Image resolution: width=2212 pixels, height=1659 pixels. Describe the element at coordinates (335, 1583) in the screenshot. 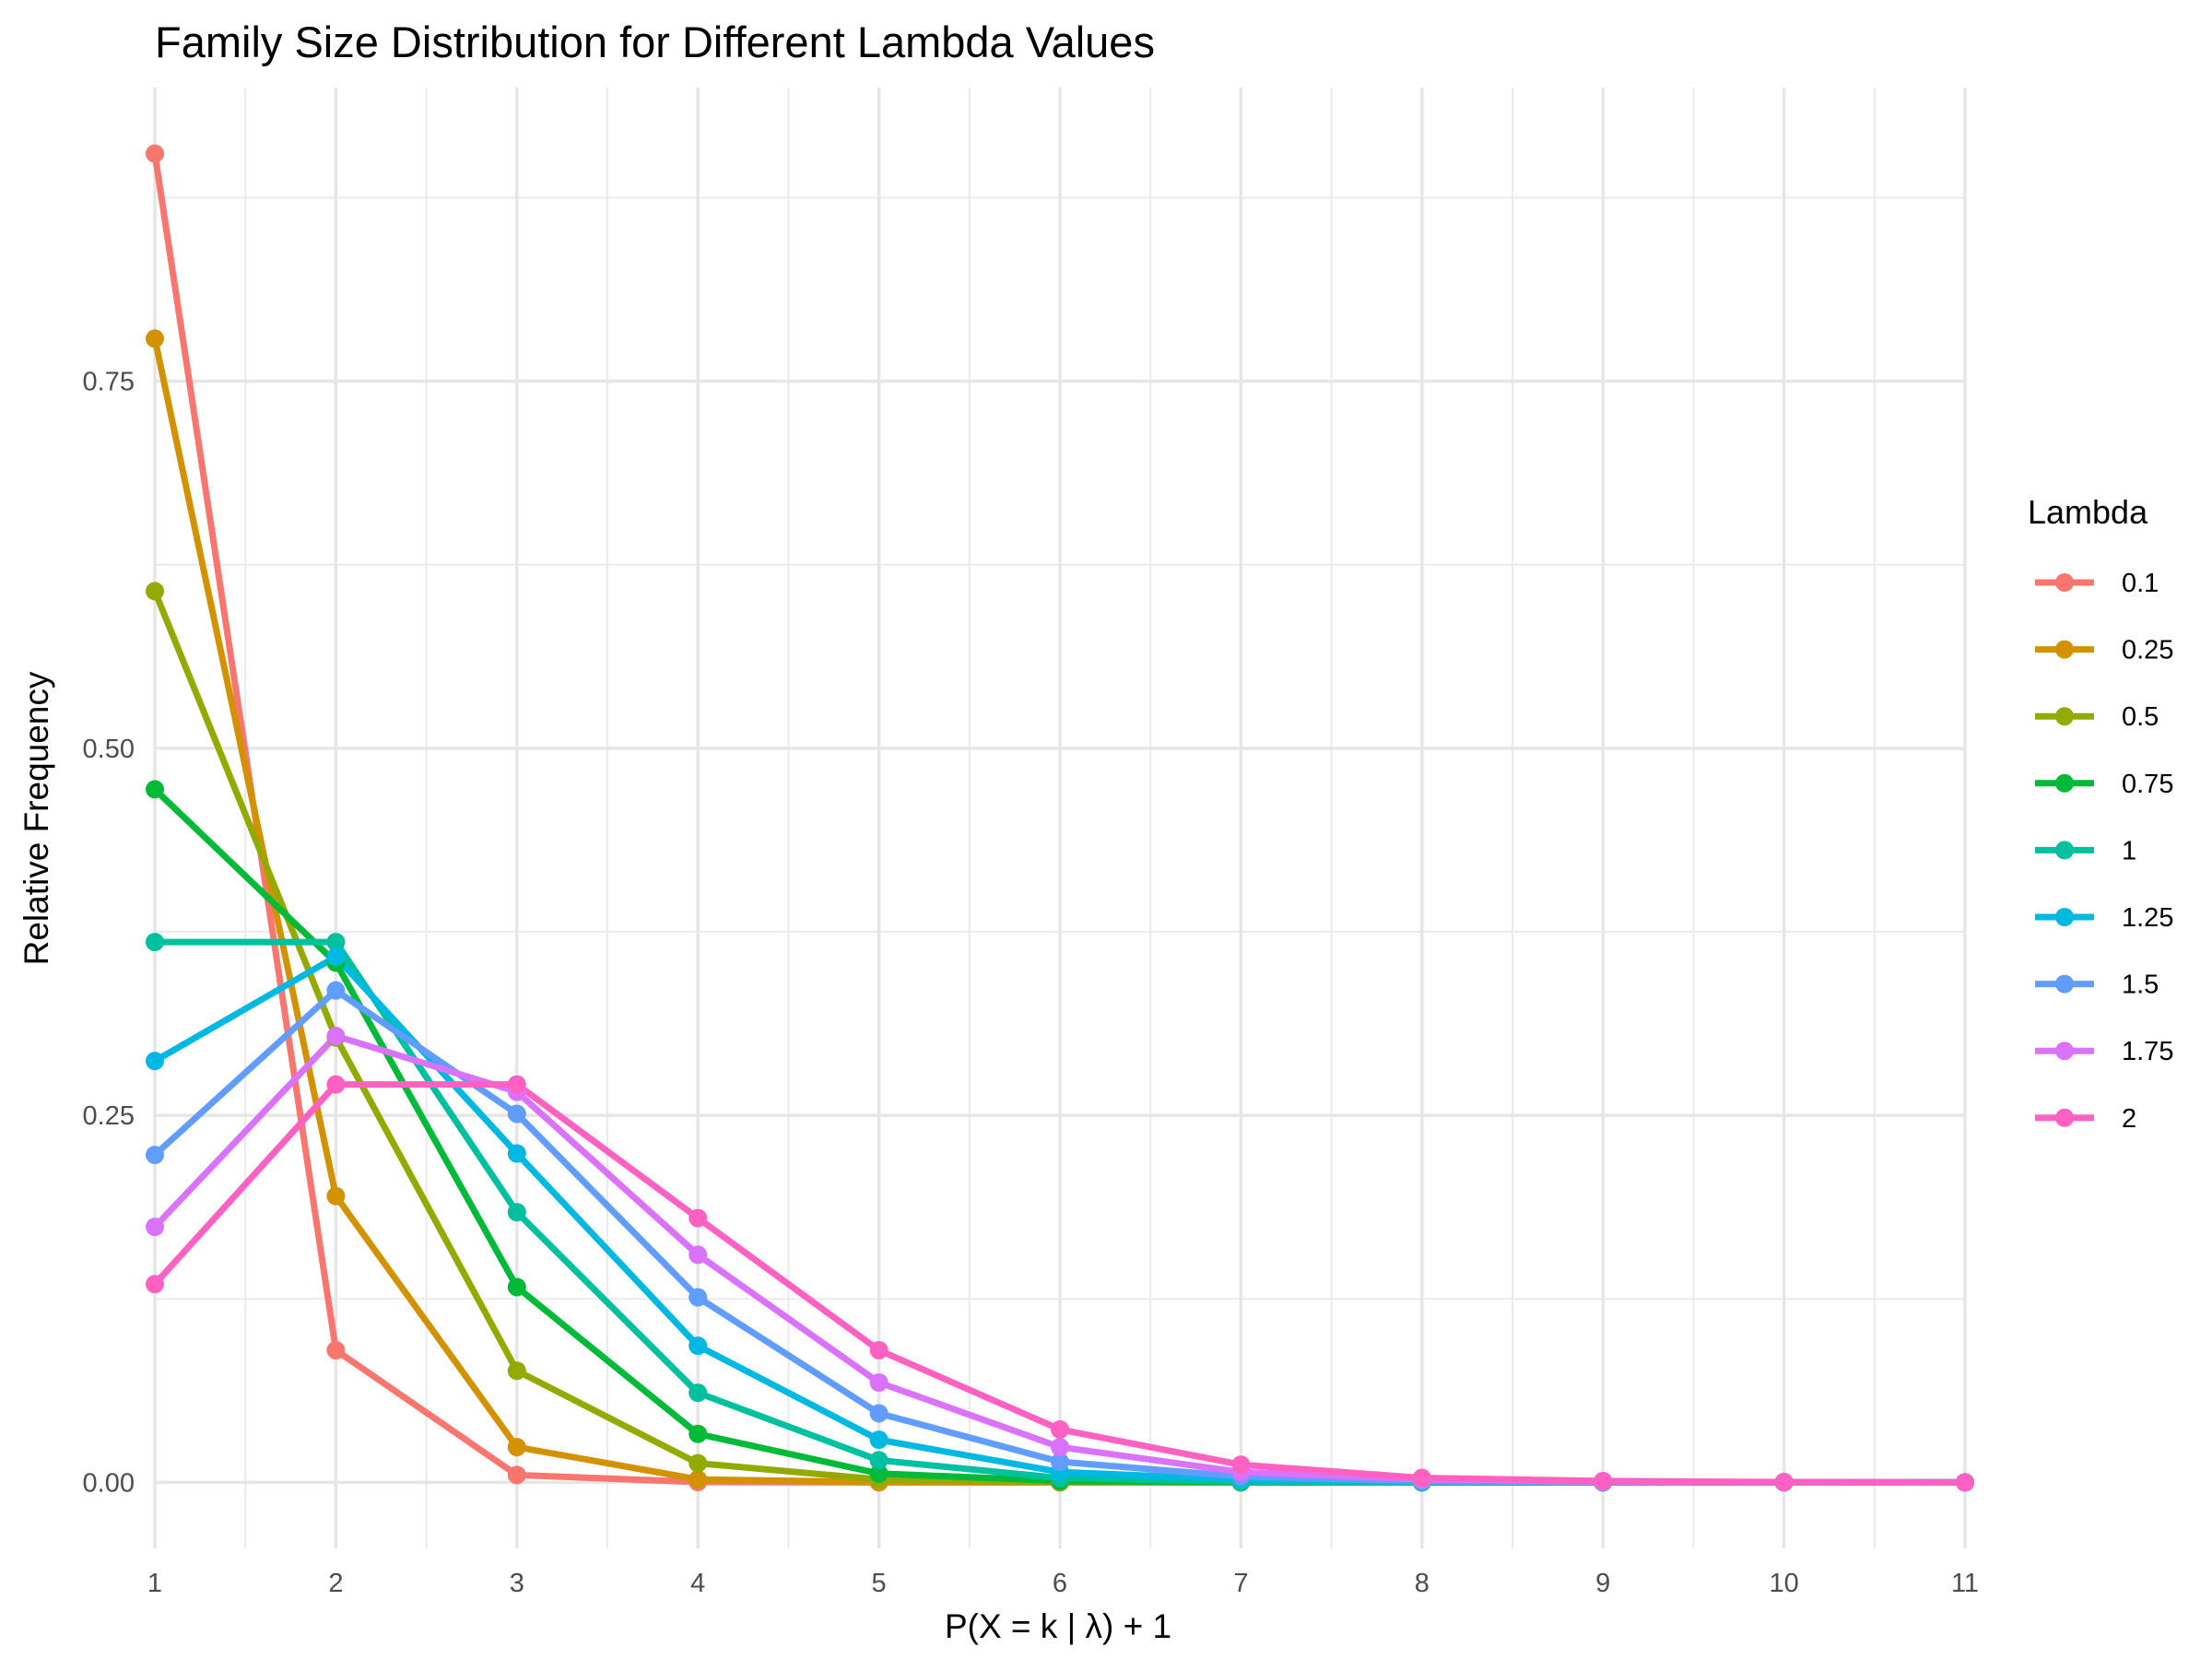

I see `x-tick-label: 2` at that location.